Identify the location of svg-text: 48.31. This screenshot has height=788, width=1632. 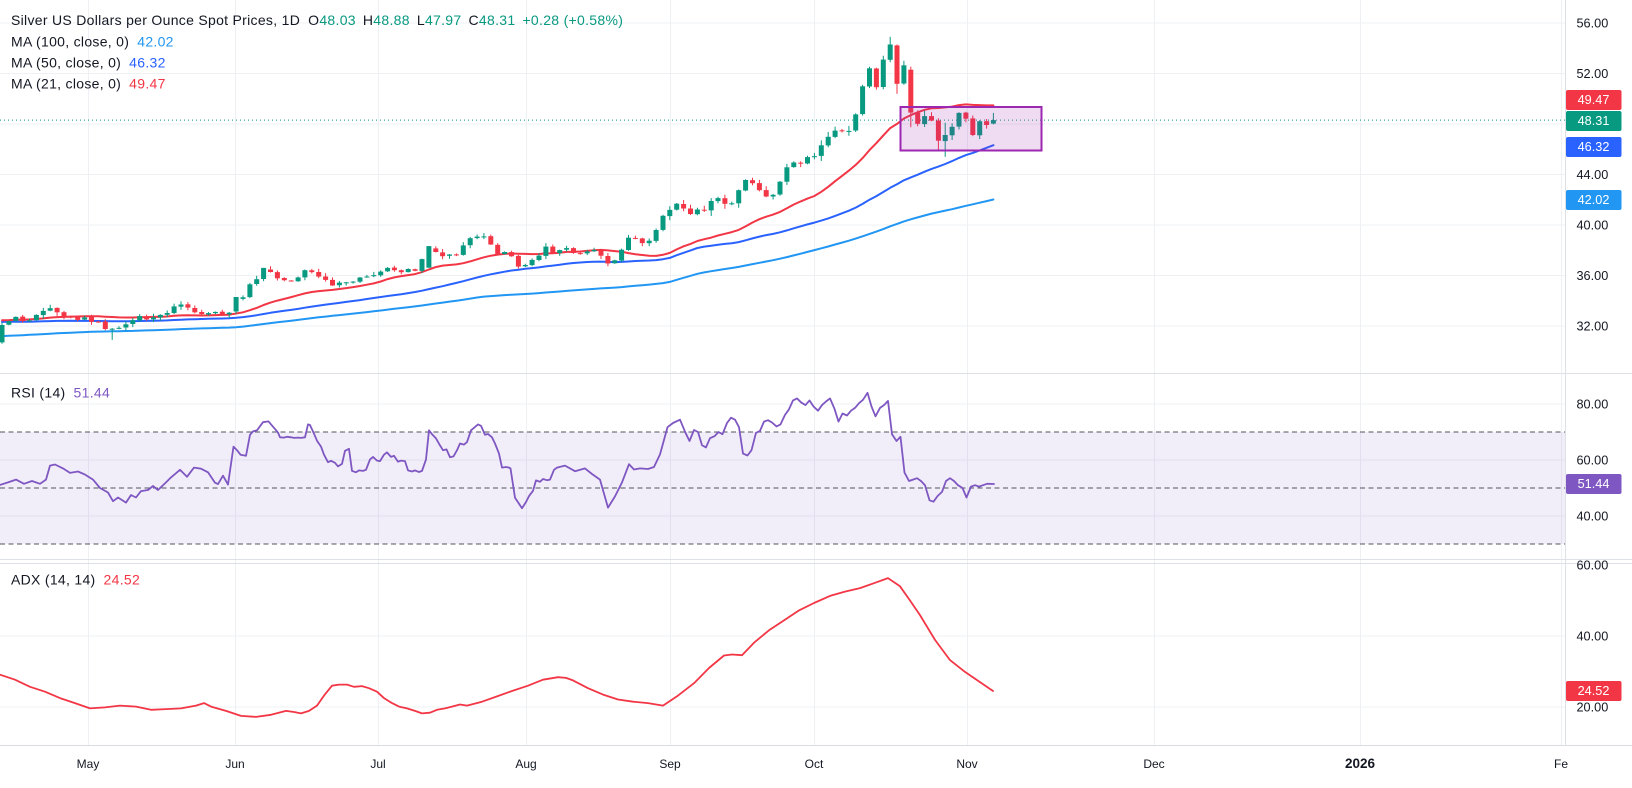
(1594, 121).